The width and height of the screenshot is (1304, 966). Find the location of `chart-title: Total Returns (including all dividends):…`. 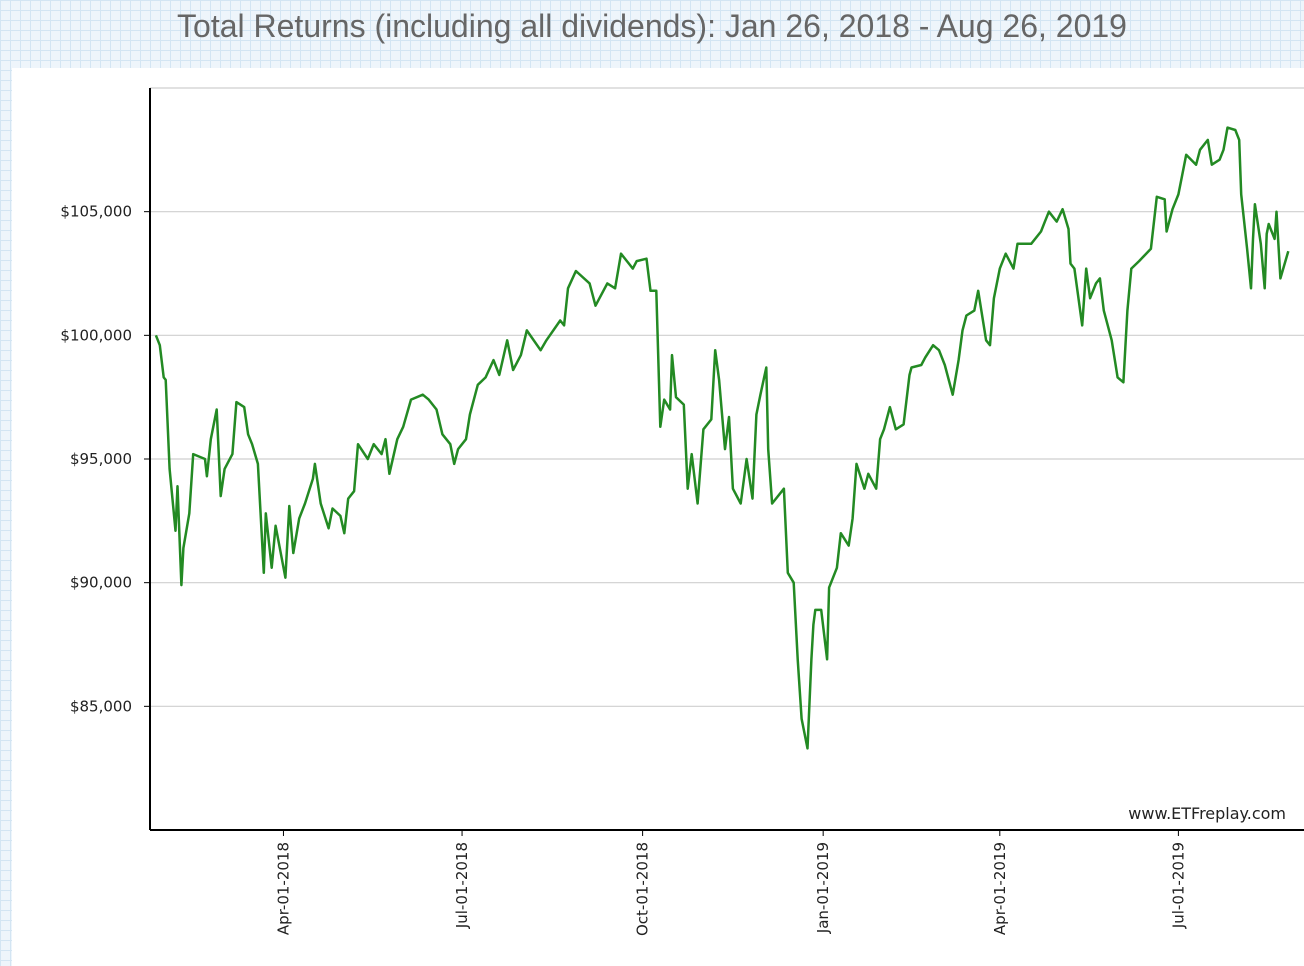

chart-title: Total Returns (including all dividends):… is located at coordinates (652, 26).